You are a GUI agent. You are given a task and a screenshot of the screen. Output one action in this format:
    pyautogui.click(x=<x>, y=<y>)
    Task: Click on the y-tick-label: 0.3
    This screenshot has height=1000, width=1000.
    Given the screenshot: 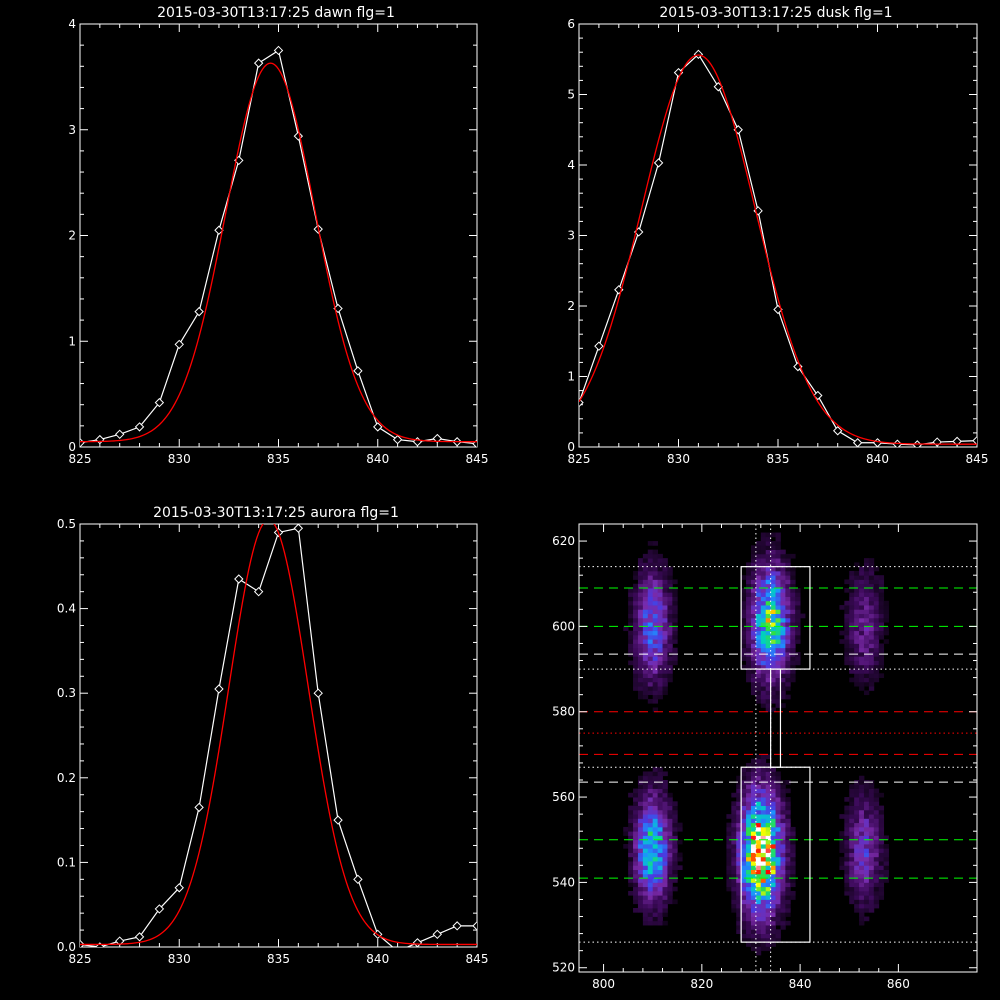 What is the action you would take?
    pyautogui.click(x=66, y=693)
    